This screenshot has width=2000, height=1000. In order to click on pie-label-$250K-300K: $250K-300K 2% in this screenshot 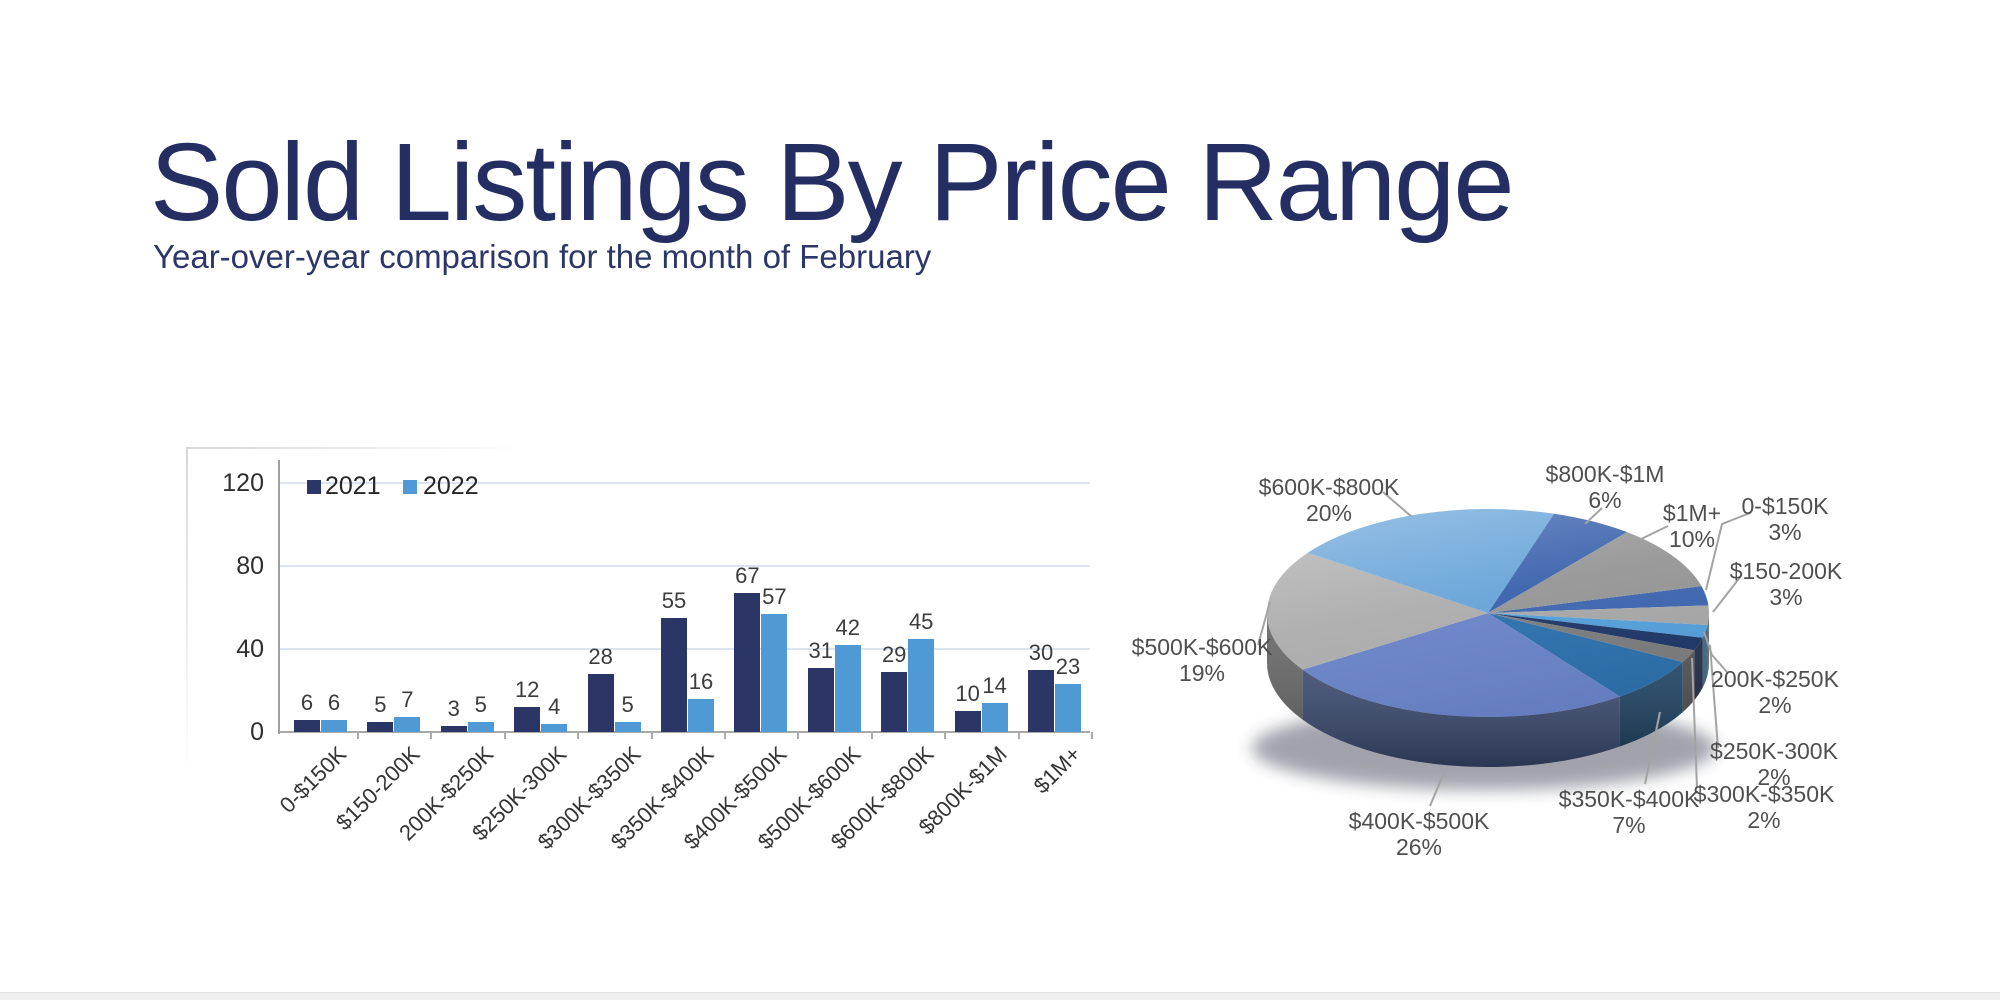, I will do `click(1774, 764)`.